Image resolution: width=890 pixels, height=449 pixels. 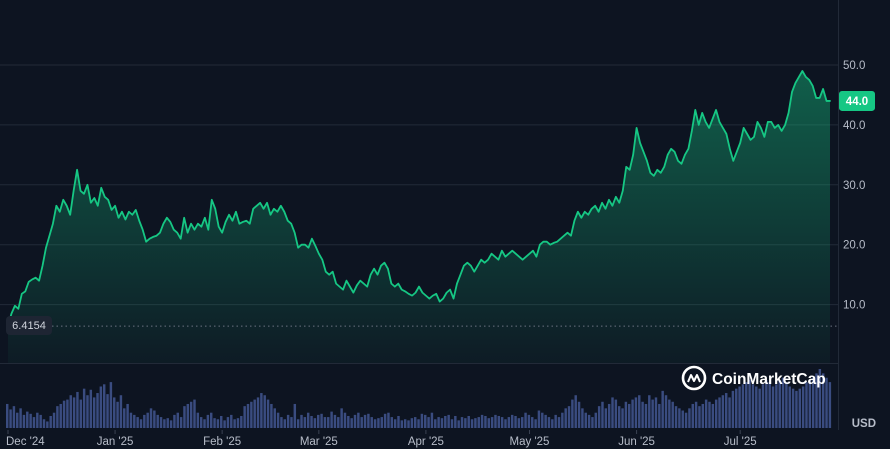 I want to click on y-tick-label: 40.0, so click(x=854, y=126).